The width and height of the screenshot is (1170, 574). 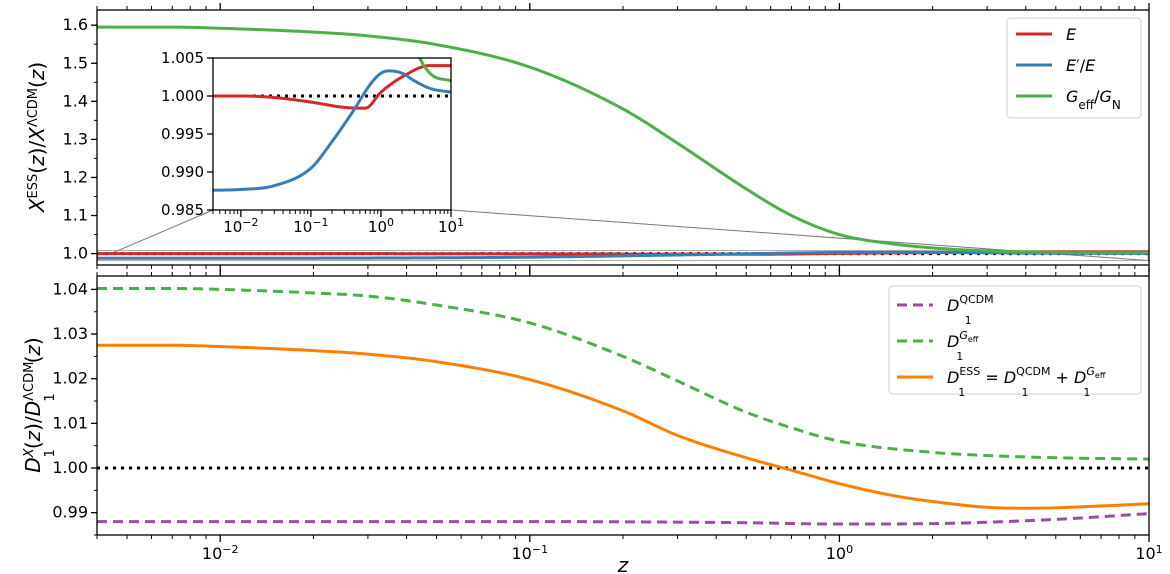 I want to click on inset-y-ticks: 0.985 0.990 0.995 1.000 1.005, so click(x=187, y=134).